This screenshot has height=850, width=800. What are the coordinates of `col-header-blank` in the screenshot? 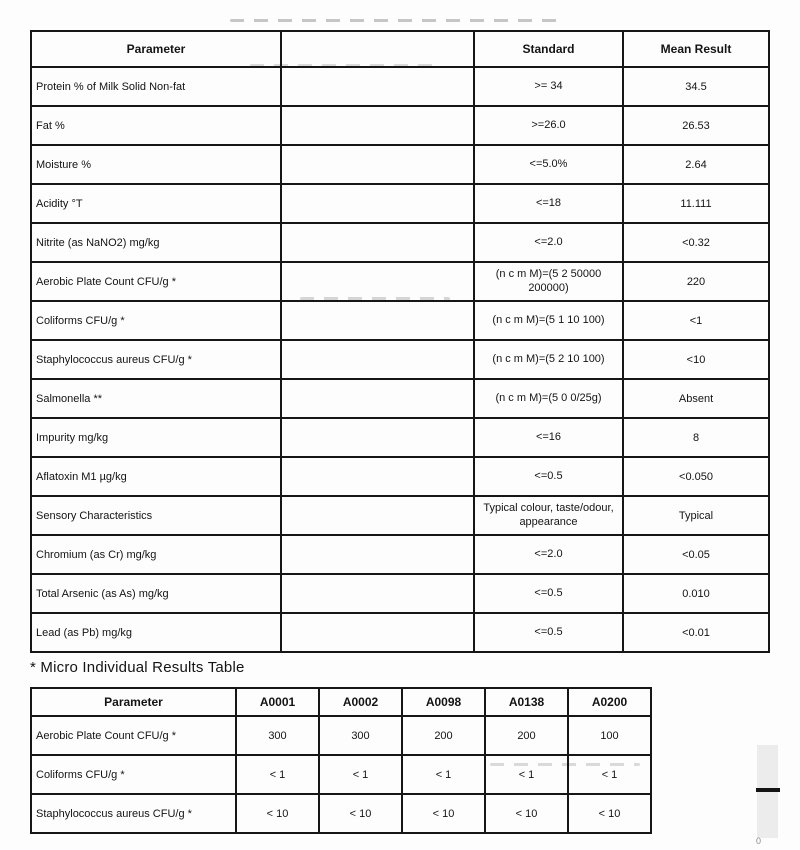 It's located at (377, 49).